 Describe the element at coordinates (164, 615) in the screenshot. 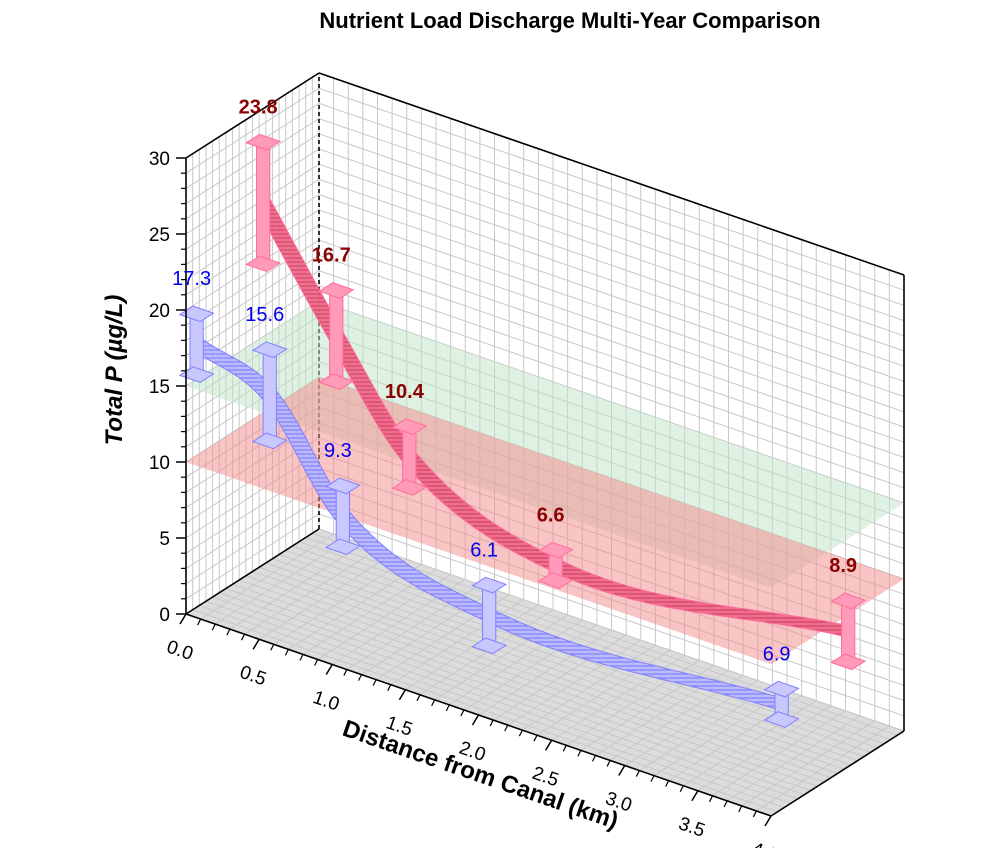

I see `y-tick-label: 0` at that location.